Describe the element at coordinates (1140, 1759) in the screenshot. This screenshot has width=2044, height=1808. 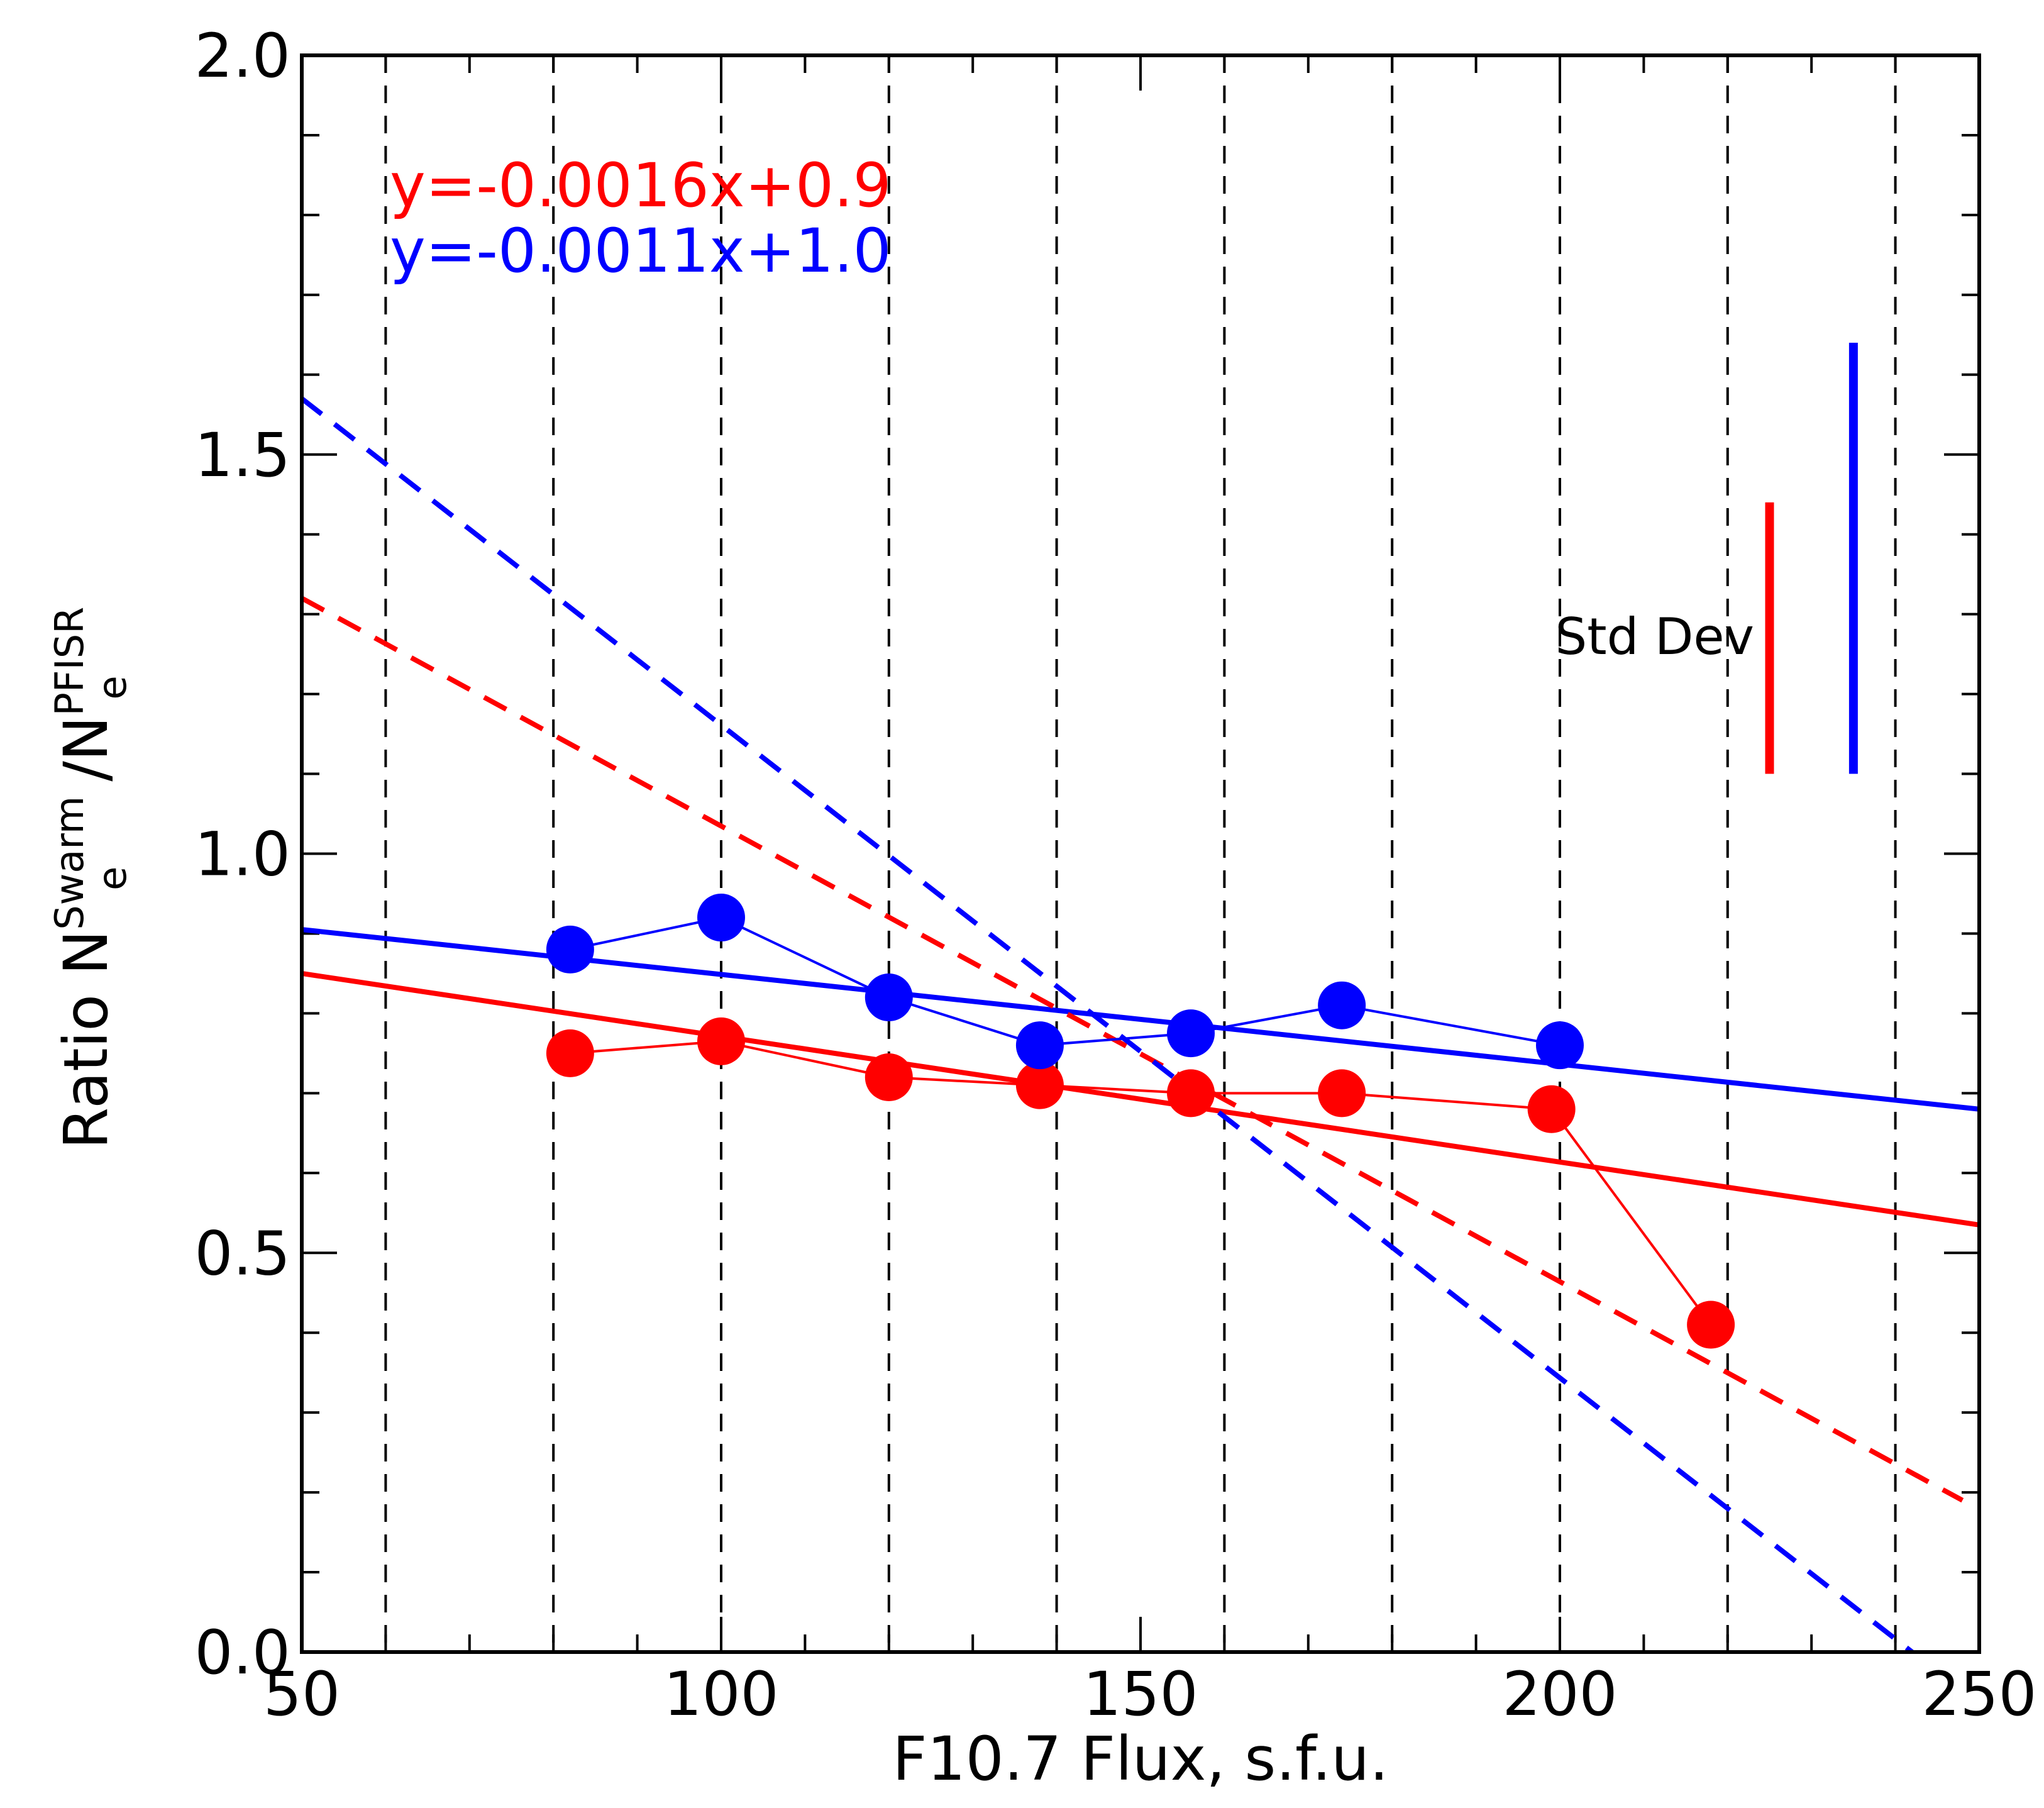
I see `x-axis-title: F10.7 Flux, s.f.u.` at that location.